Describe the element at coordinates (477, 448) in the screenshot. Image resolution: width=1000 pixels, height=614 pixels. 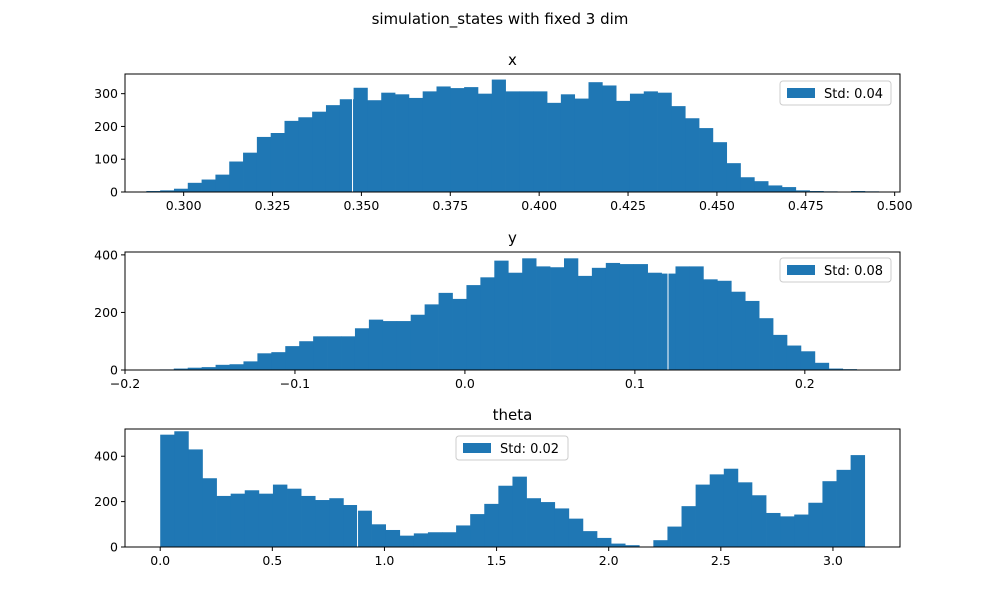
I see `legend-swatch-theta` at that location.